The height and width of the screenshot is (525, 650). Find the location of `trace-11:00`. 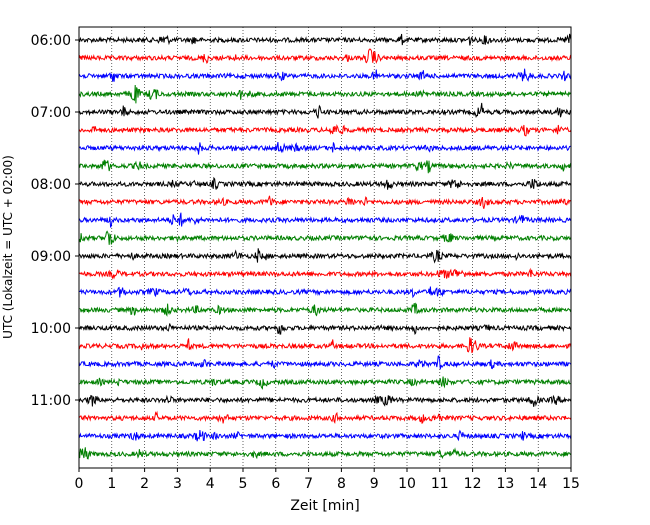

trace-11:00 is located at coordinates (325, 400).